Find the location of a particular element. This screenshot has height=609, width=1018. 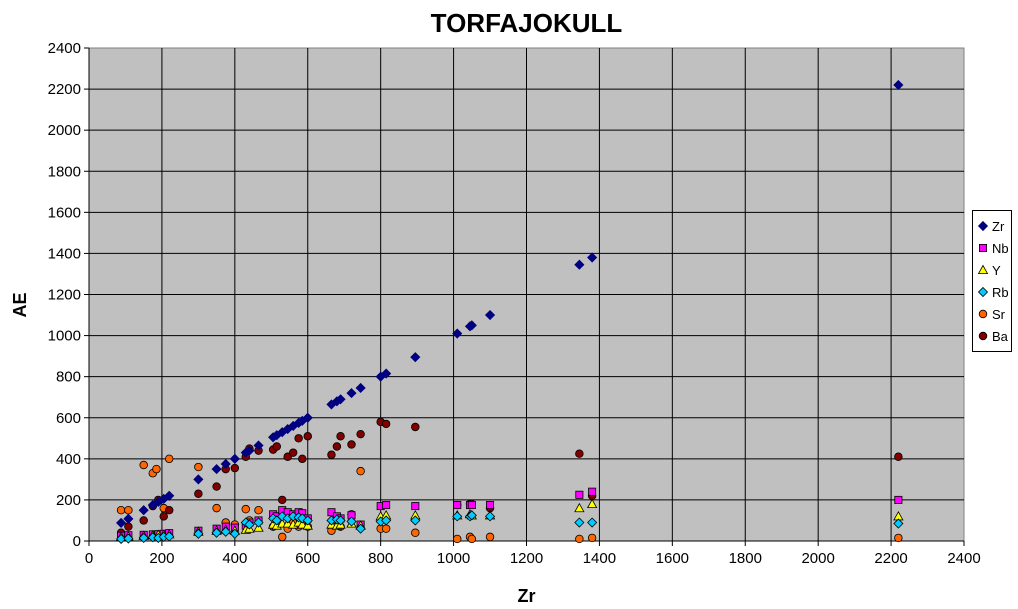

y-tick-label: 2000 is located at coordinates (64, 130).